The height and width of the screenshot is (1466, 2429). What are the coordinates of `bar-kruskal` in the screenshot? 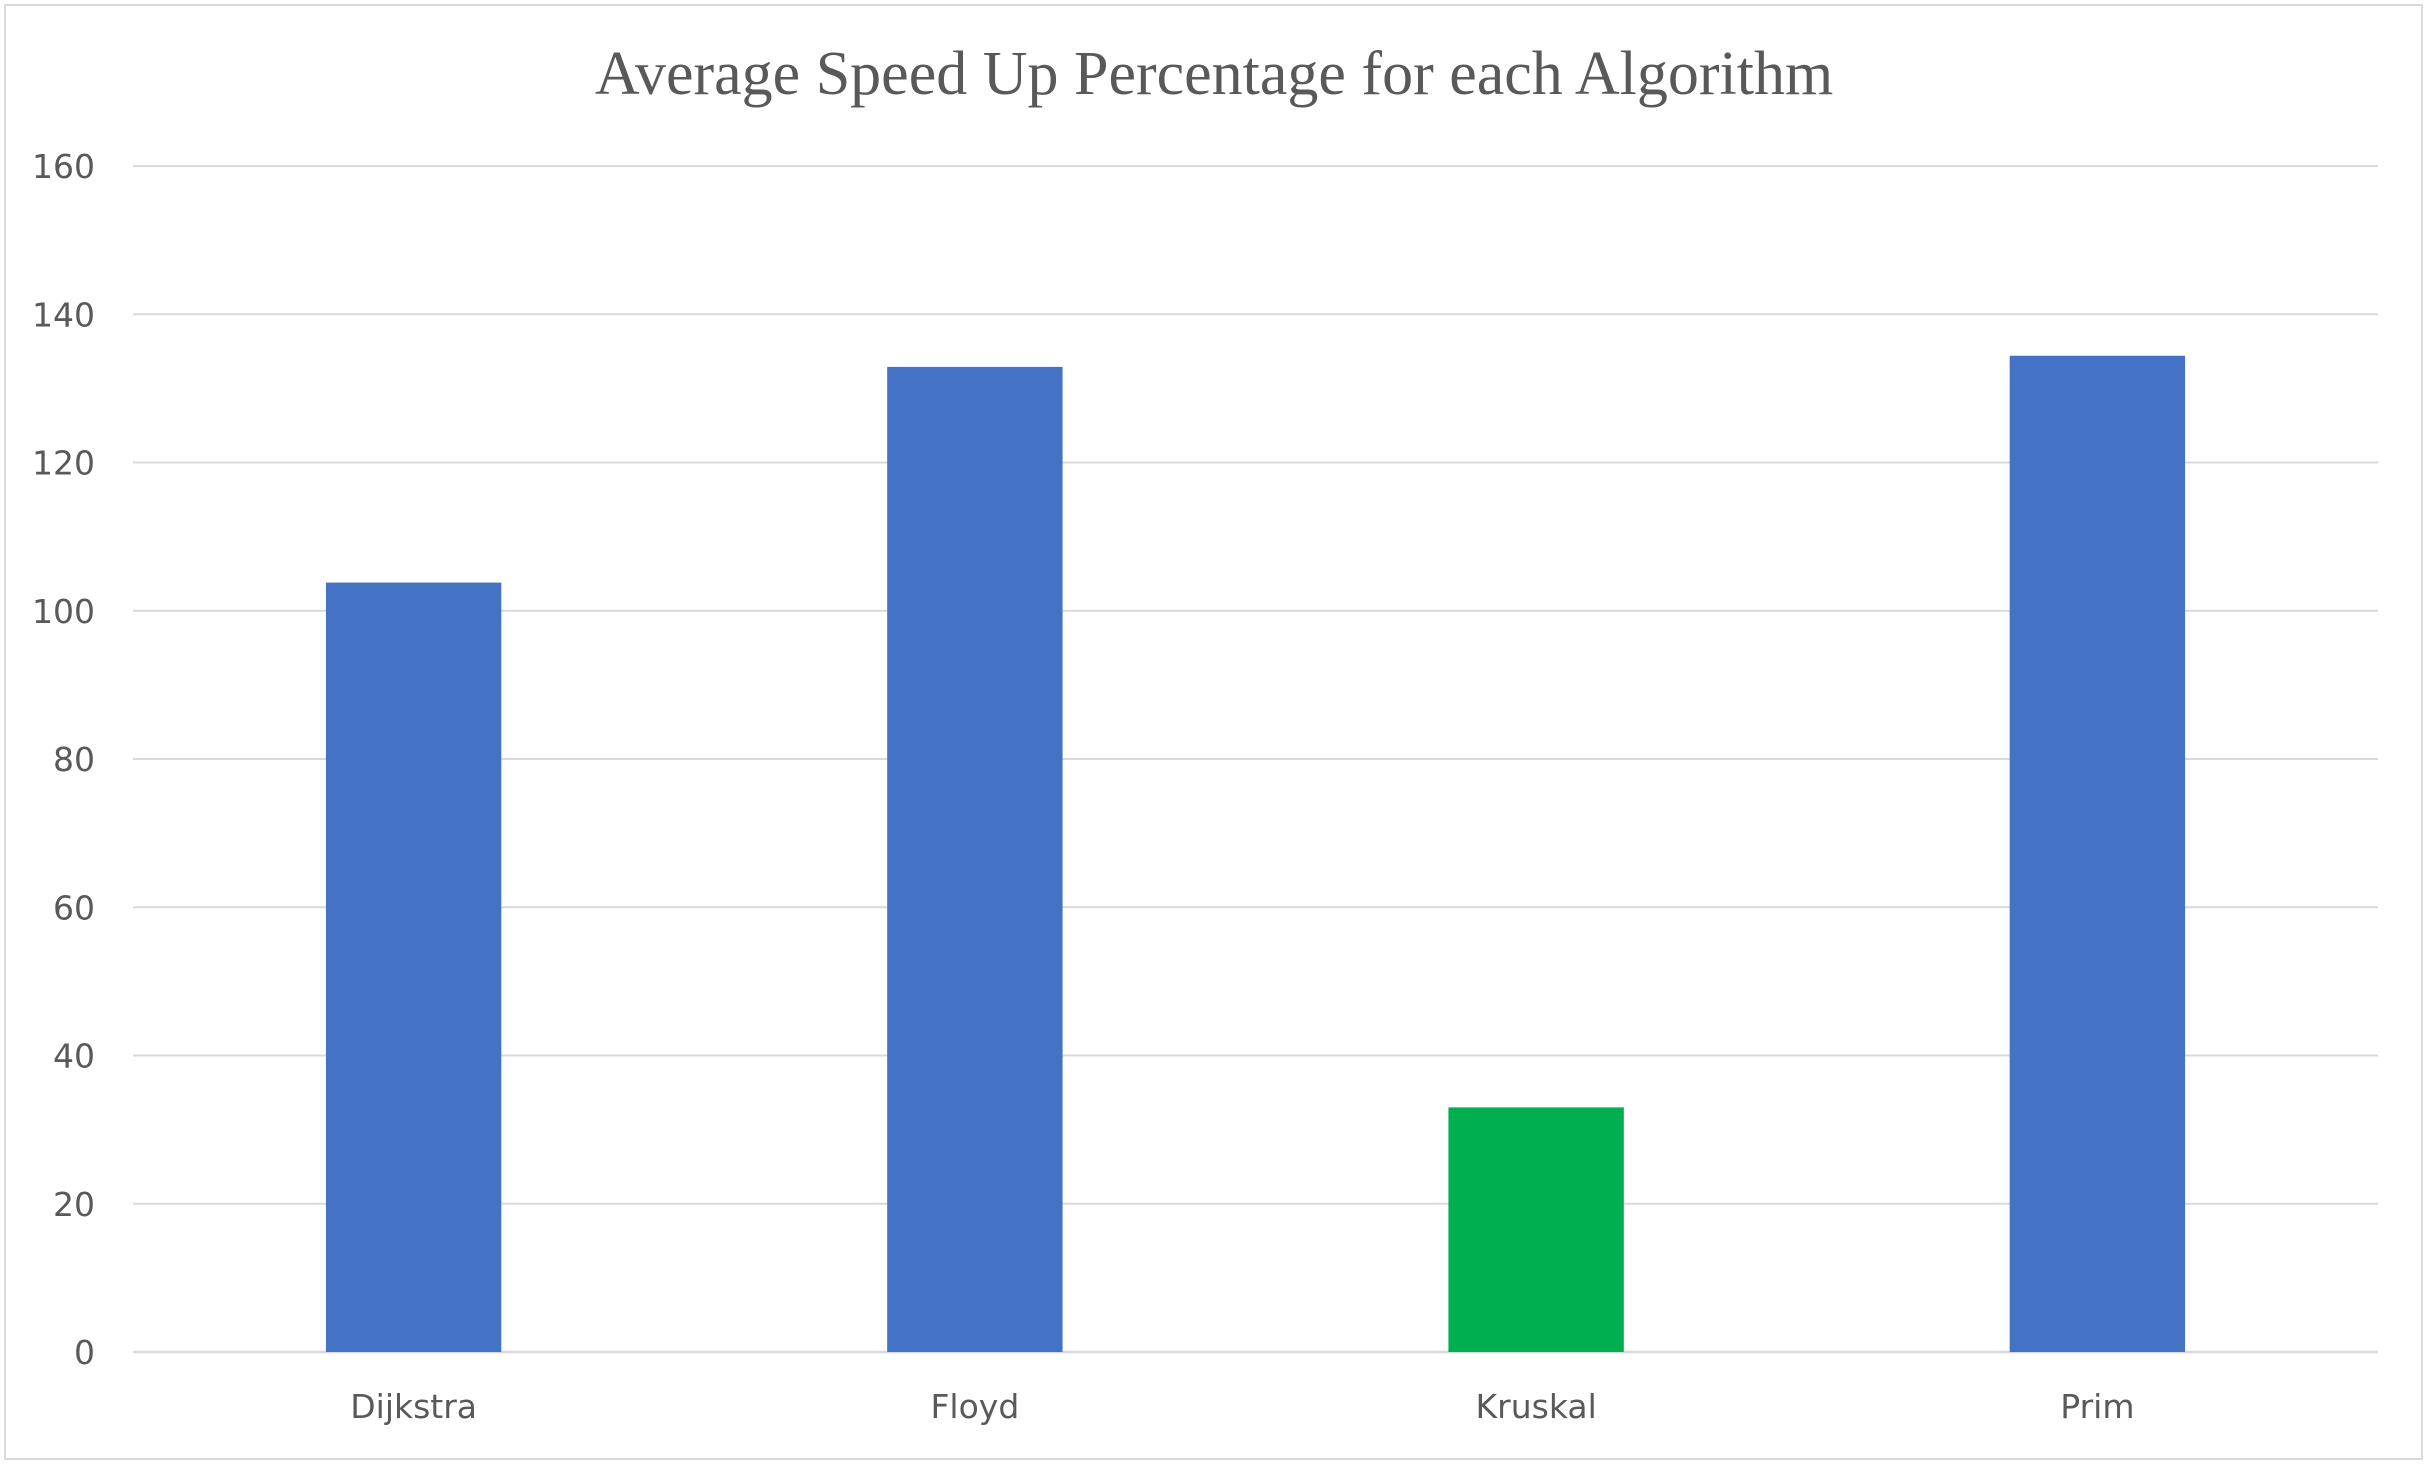 It's located at (1536, 1229).